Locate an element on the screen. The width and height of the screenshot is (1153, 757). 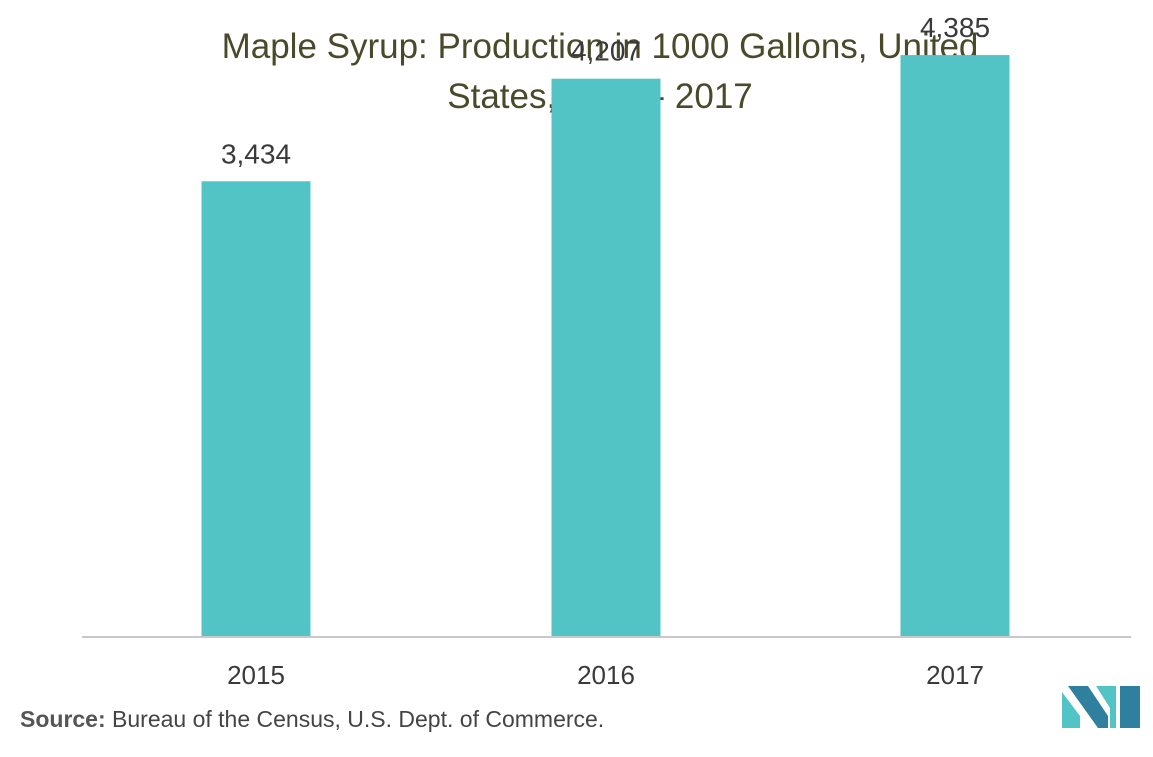
x-tick-label-2016: 2016 is located at coordinates (606, 675).